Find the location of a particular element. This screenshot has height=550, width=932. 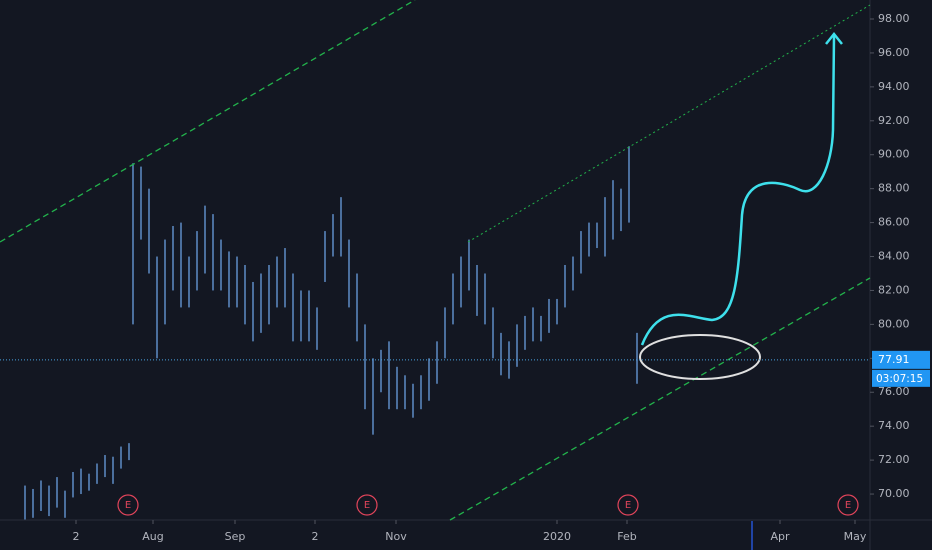

highlight-ellipse is located at coordinates (700, 357).